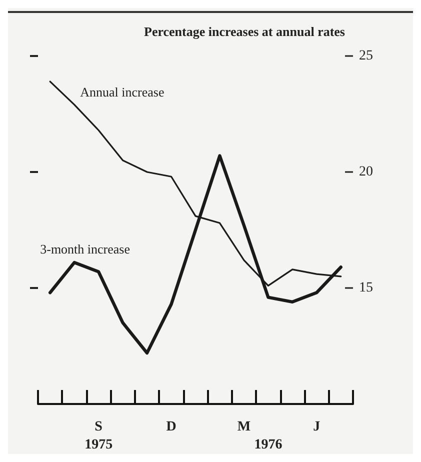 The image size is (421, 462). What do you see at coordinates (366, 172) in the screenshot?
I see `y-tick-label: 20` at bounding box center [366, 172].